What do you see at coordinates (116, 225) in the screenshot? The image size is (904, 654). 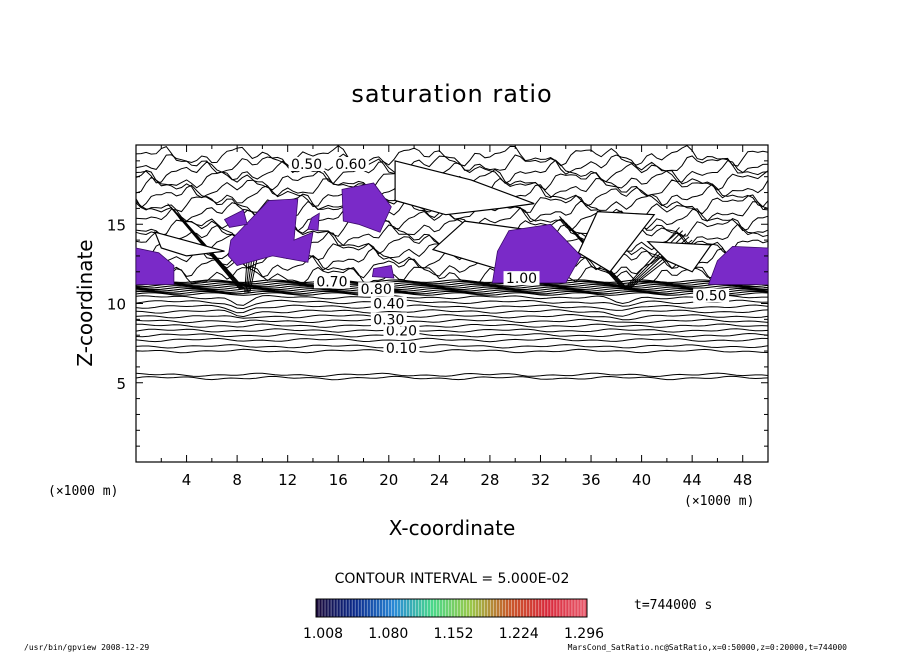 I see `z-tick-label-15: 15` at bounding box center [116, 225].